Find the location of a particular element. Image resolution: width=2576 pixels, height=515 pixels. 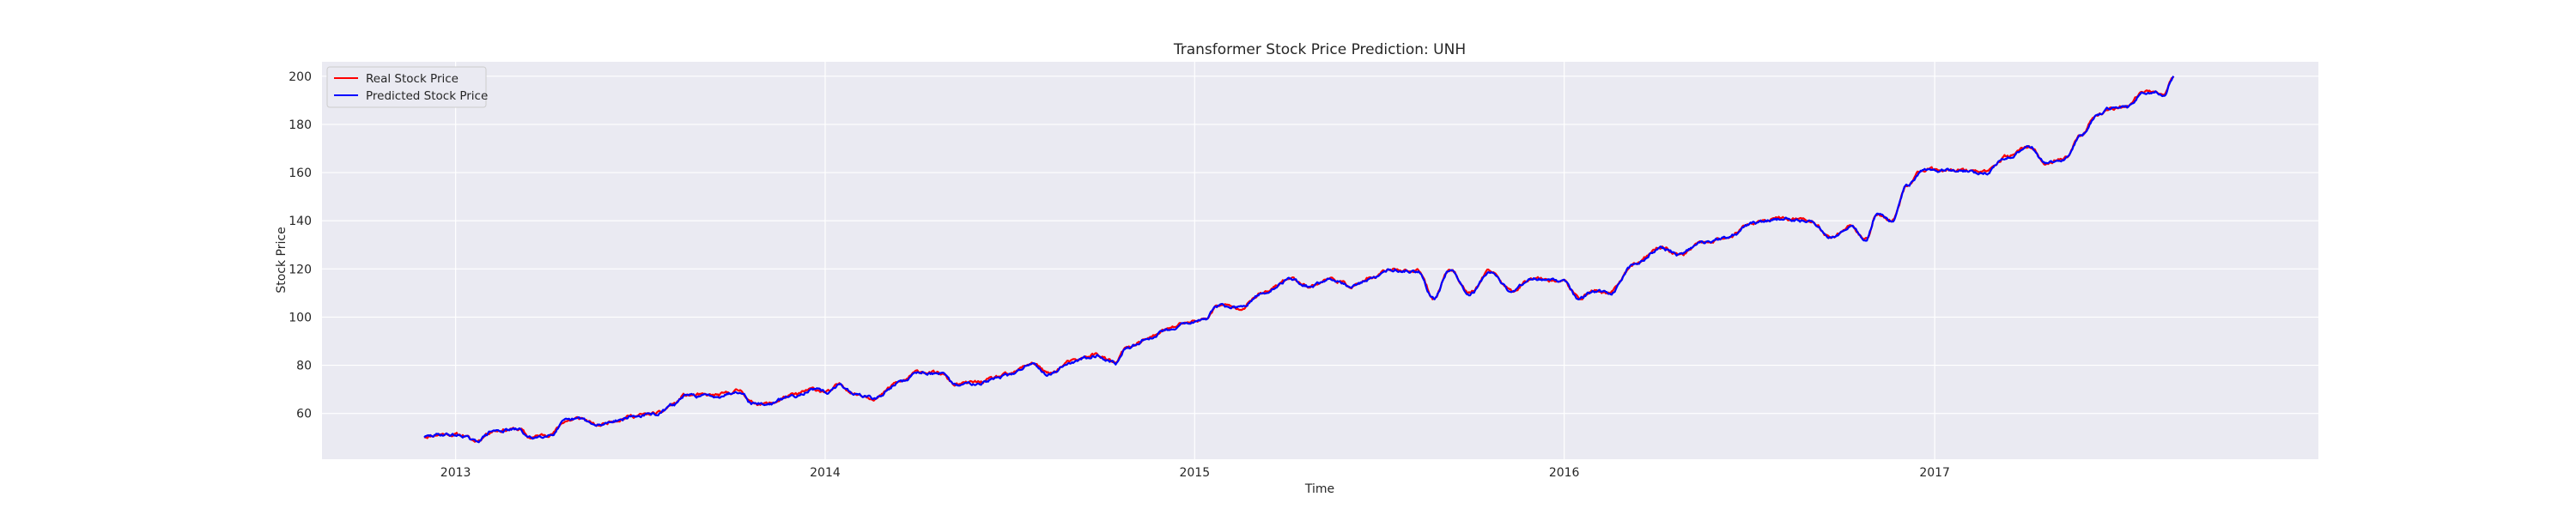

y-tick-label: 180 is located at coordinates (301, 125).